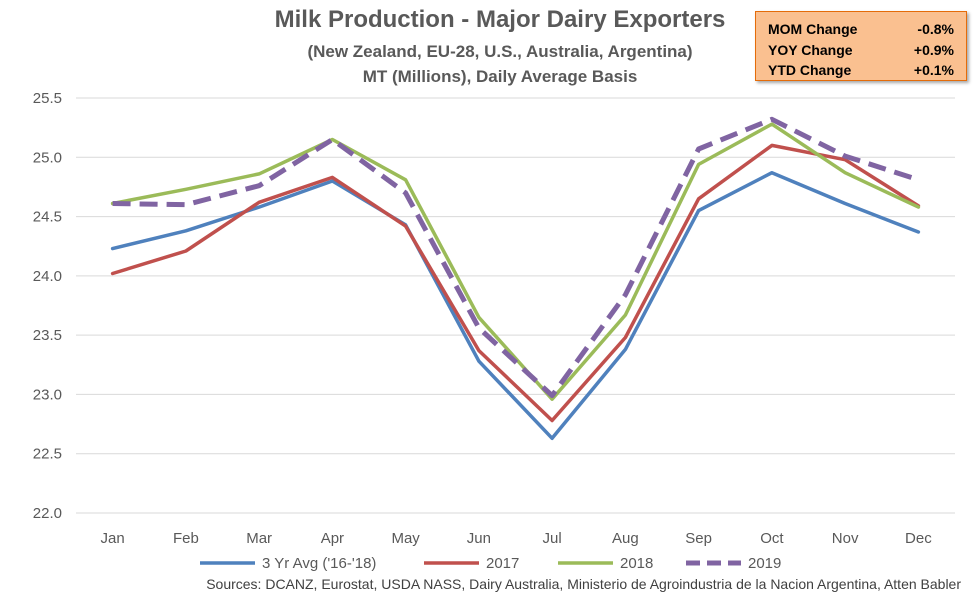 The image size is (975, 601). I want to click on x-tick-label: Nov, so click(845, 538).